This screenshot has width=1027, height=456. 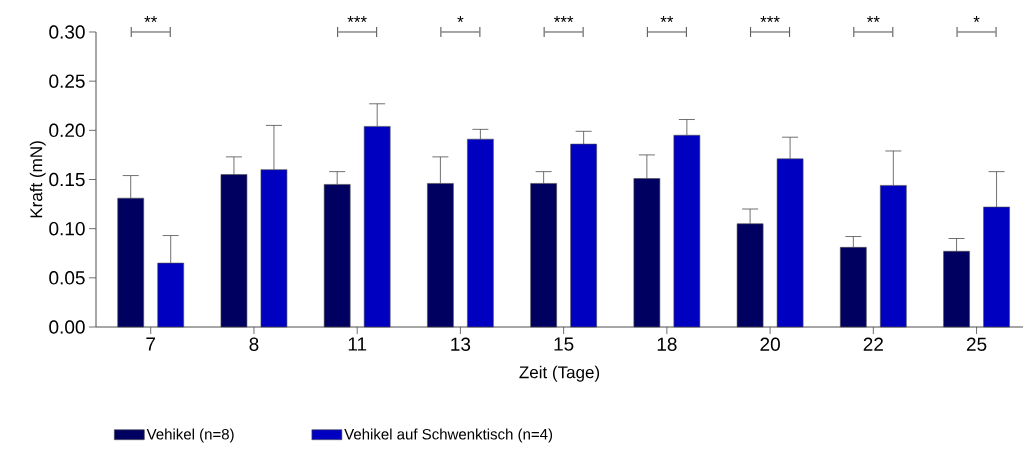 What do you see at coordinates (67, 32) in the screenshot?
I see `y-tick-label: 0.30` at bounding box center [67, 32].